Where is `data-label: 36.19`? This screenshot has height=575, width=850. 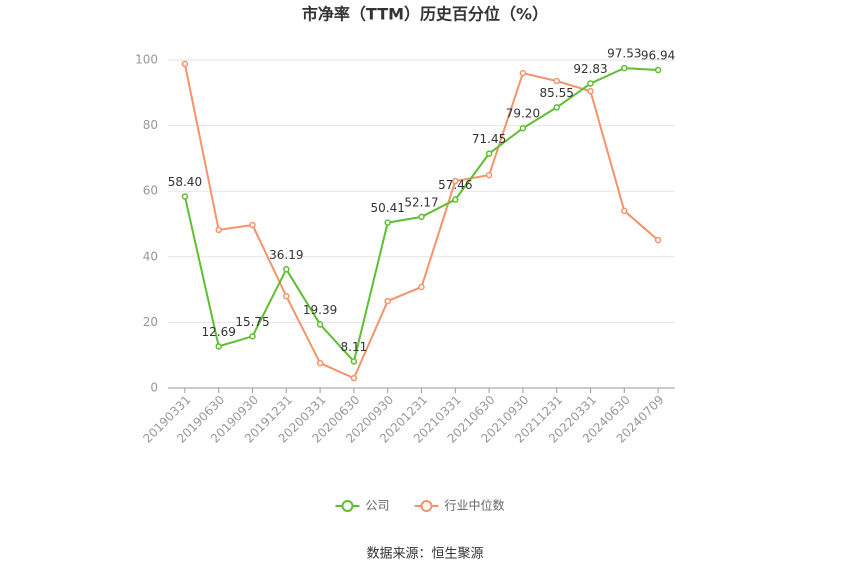 data-label: 36.19 is located at coordinates (286, 255).